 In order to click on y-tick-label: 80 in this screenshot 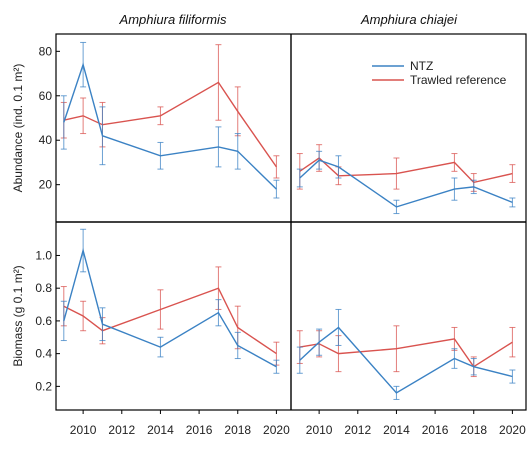, I will do `click(46, 51)`.